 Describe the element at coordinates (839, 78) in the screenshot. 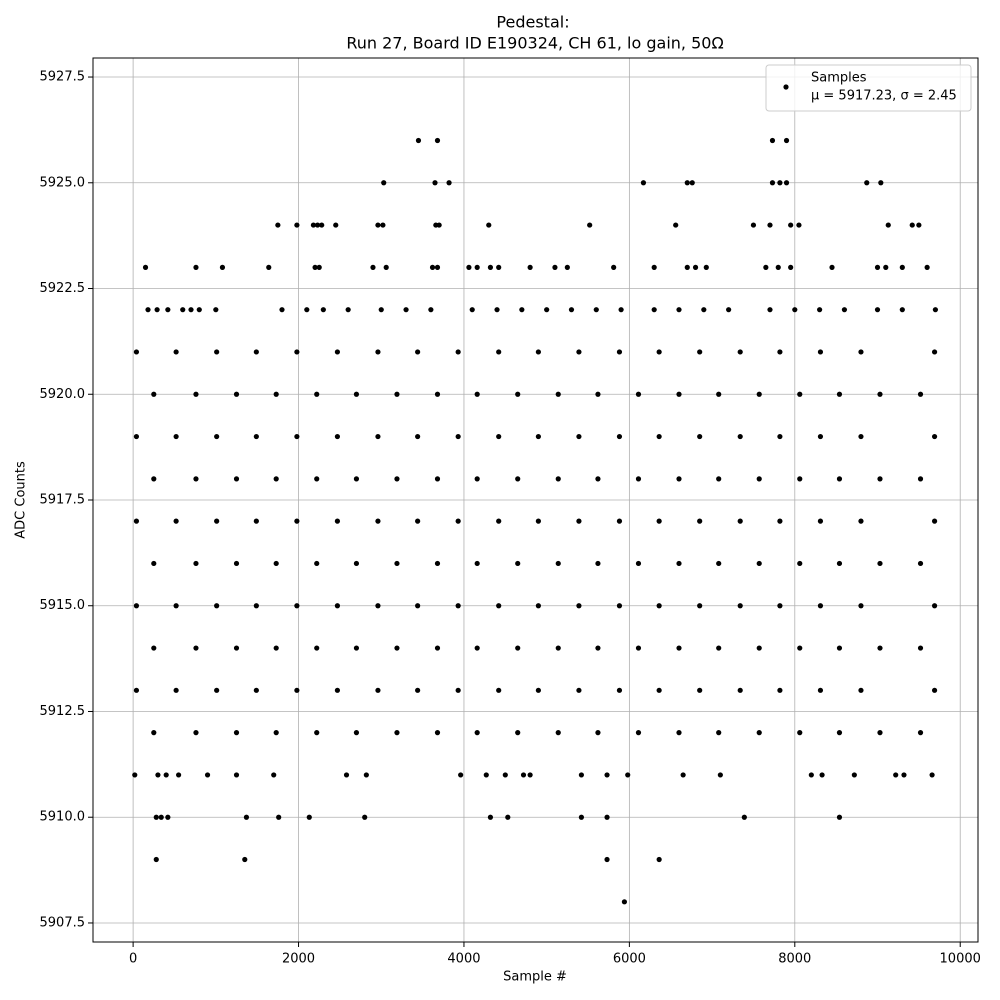

I see `legend-label: Samples` at that location.